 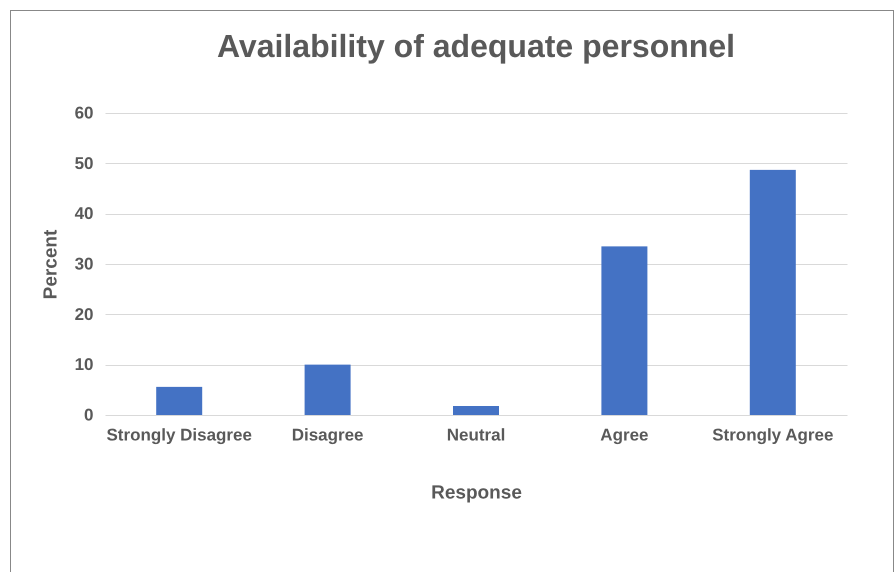 I want to click on x-tick-label: Strongly Agree, so click(x=773, y=435).